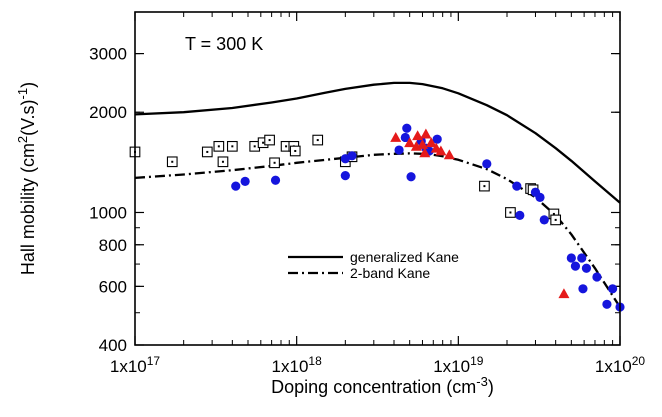  Describe the element at coordinates (108, 54) in the screenshot. I see `y-tick-label: 3000` at that location.